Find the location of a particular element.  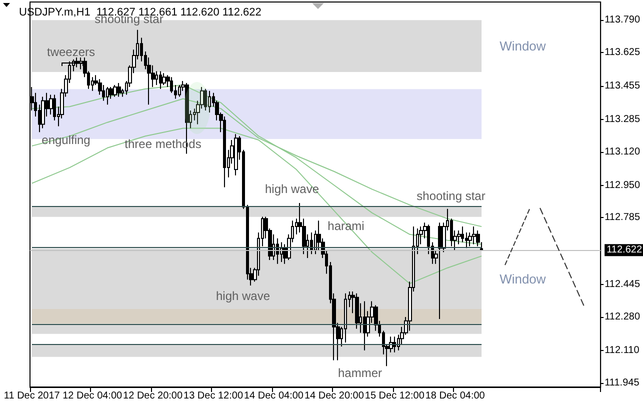

x-tick-label: 14 Dec 20:00 is located at coordinates (334, 396).